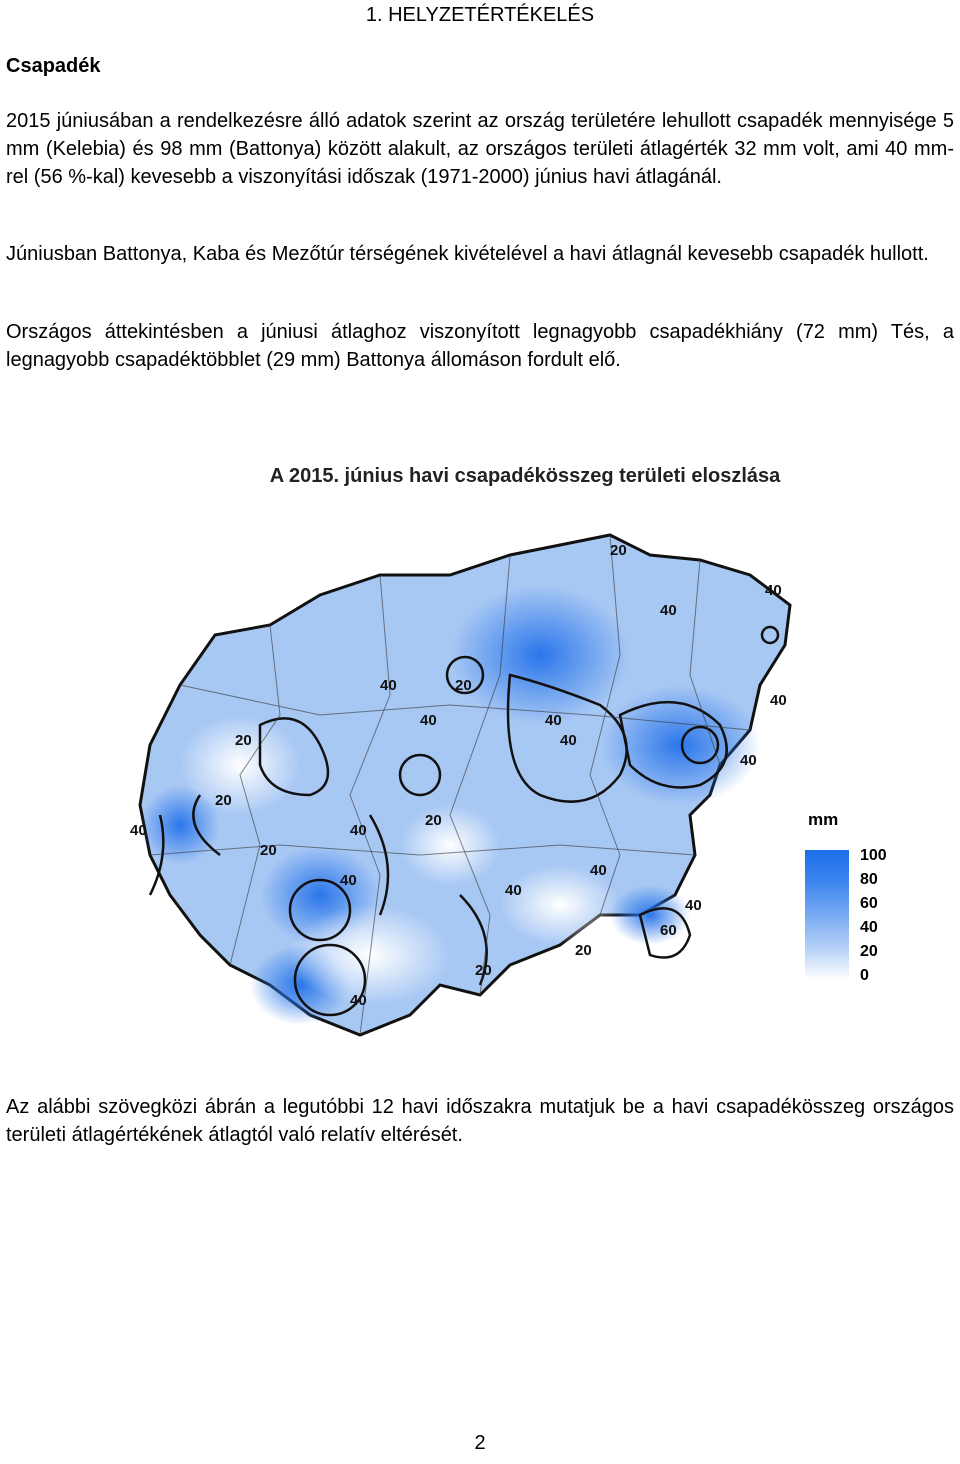 The height and width of the screenshot is (1464, 960). I want to click on legend-tick: 80, so click(869, 879).